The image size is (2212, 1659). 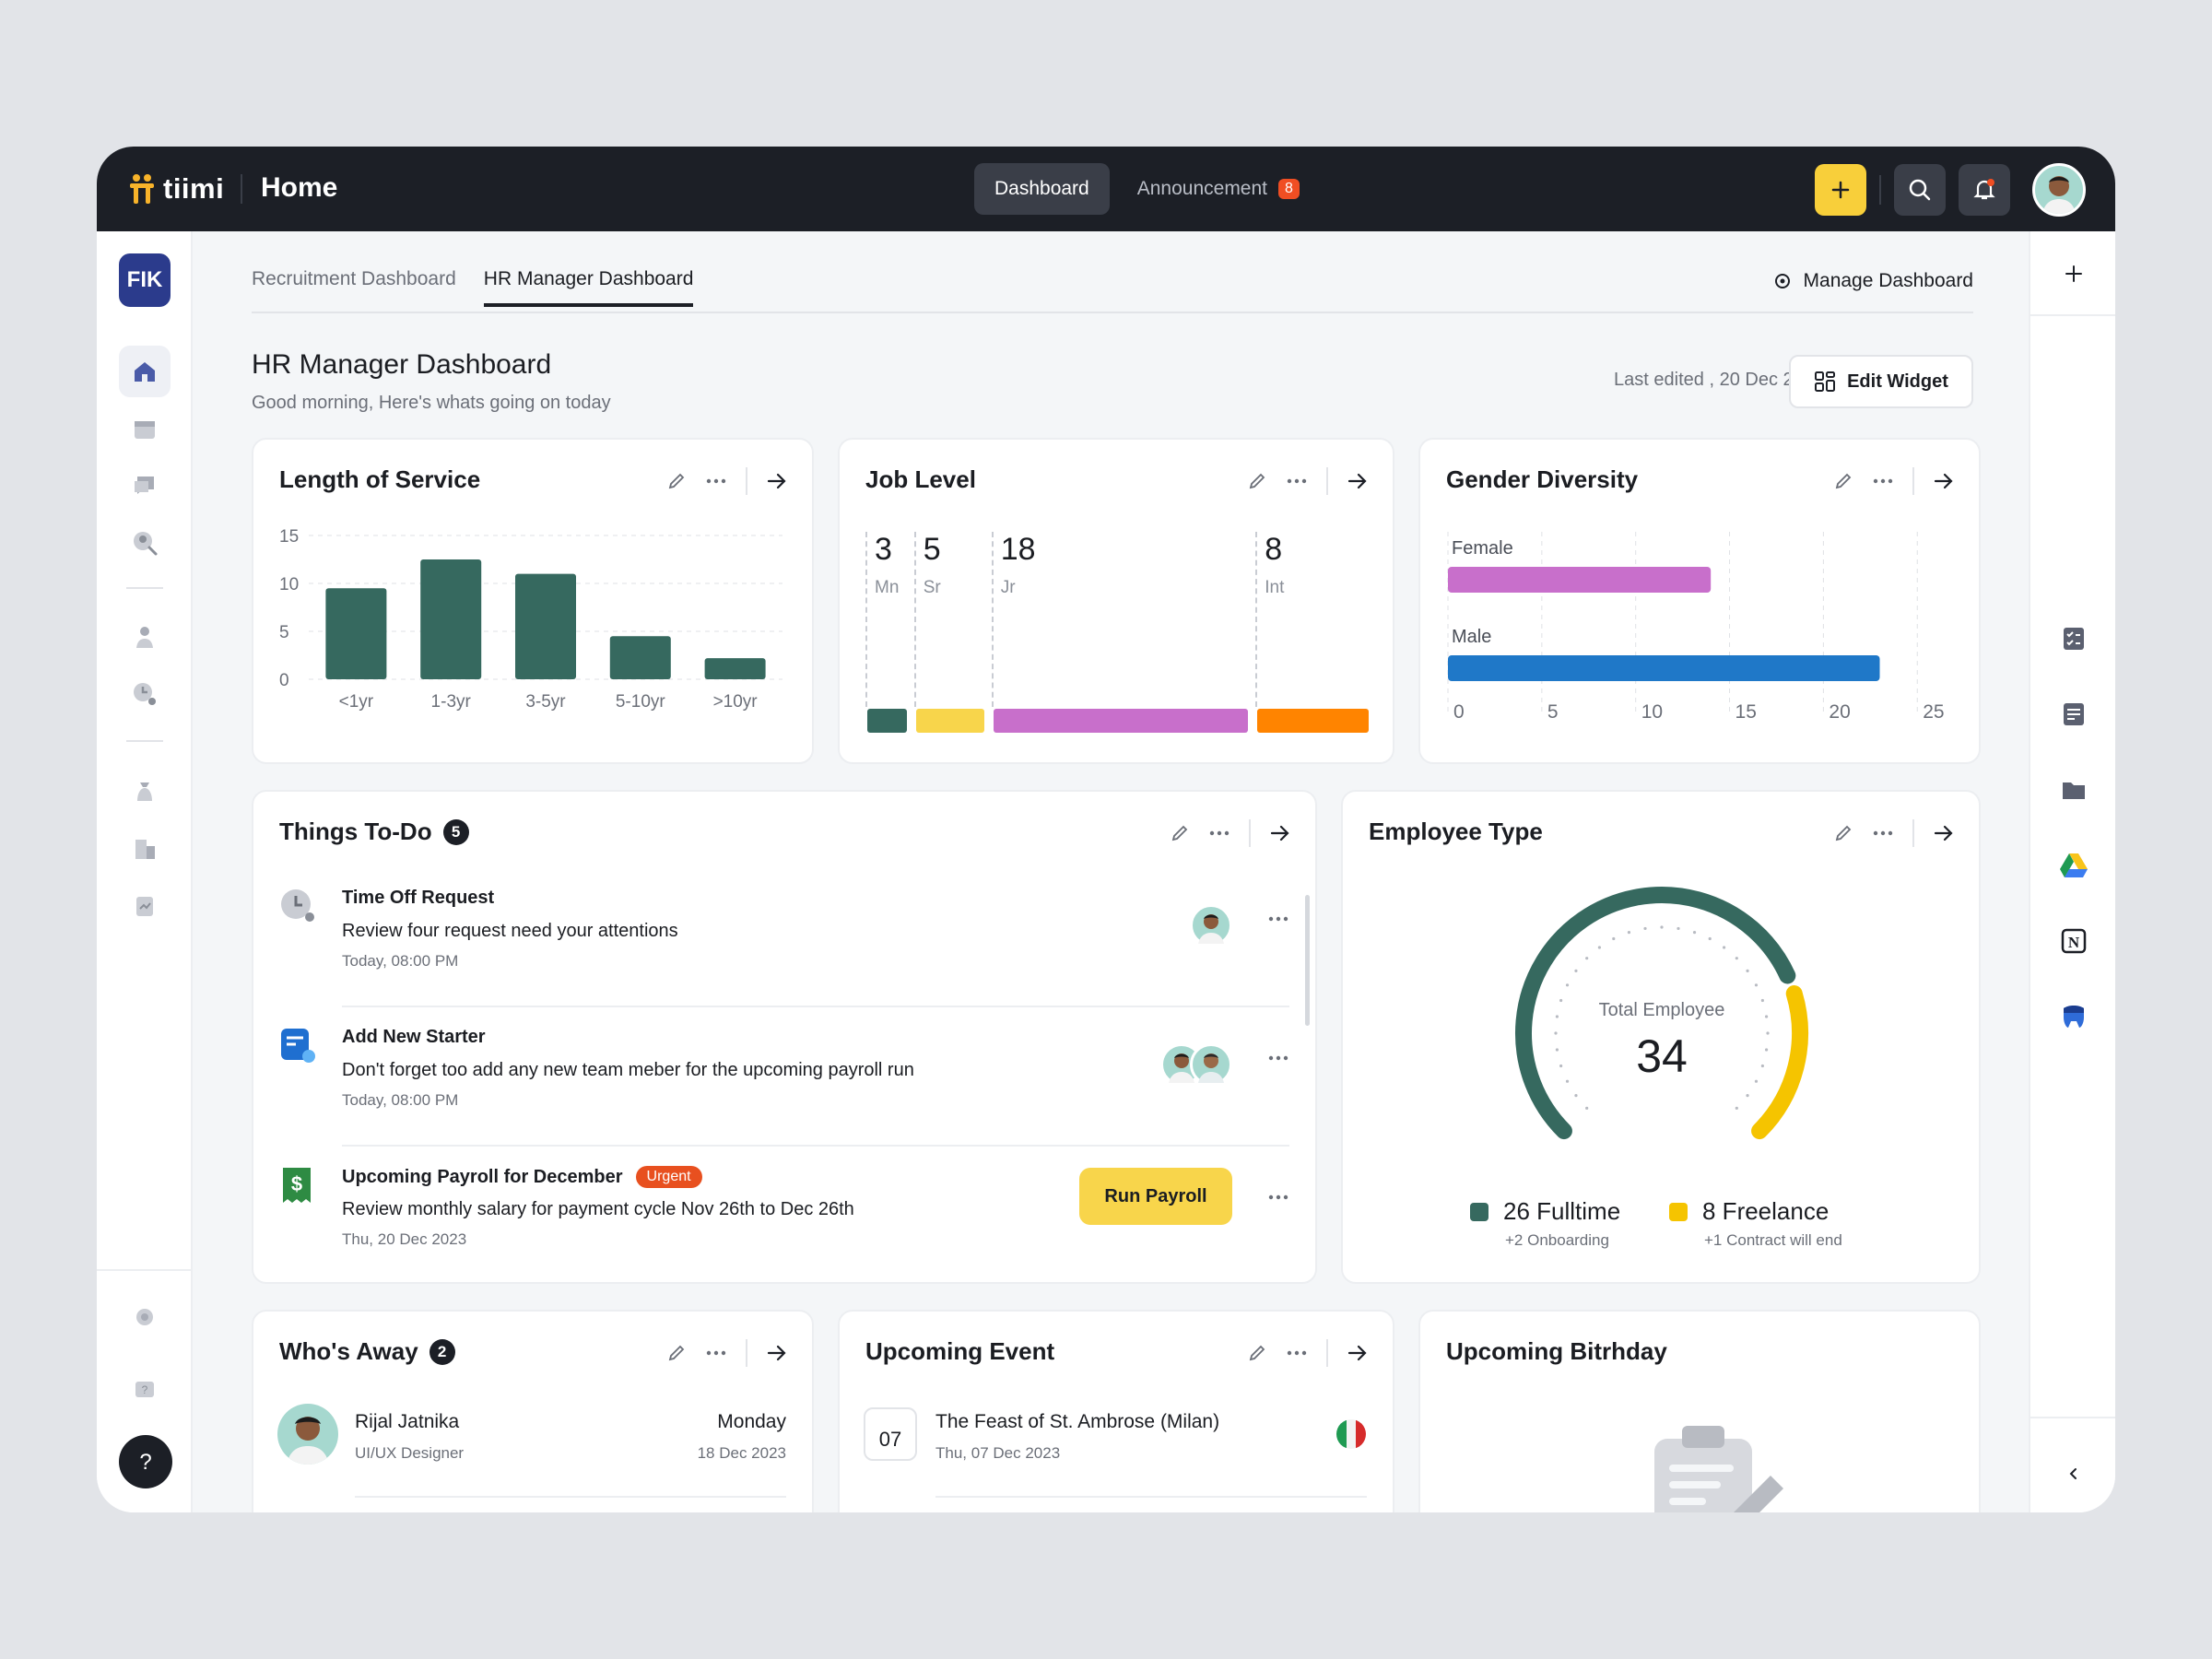 I want to click on job-level-segment: 18 Jr, so click(x=1121, y=633).